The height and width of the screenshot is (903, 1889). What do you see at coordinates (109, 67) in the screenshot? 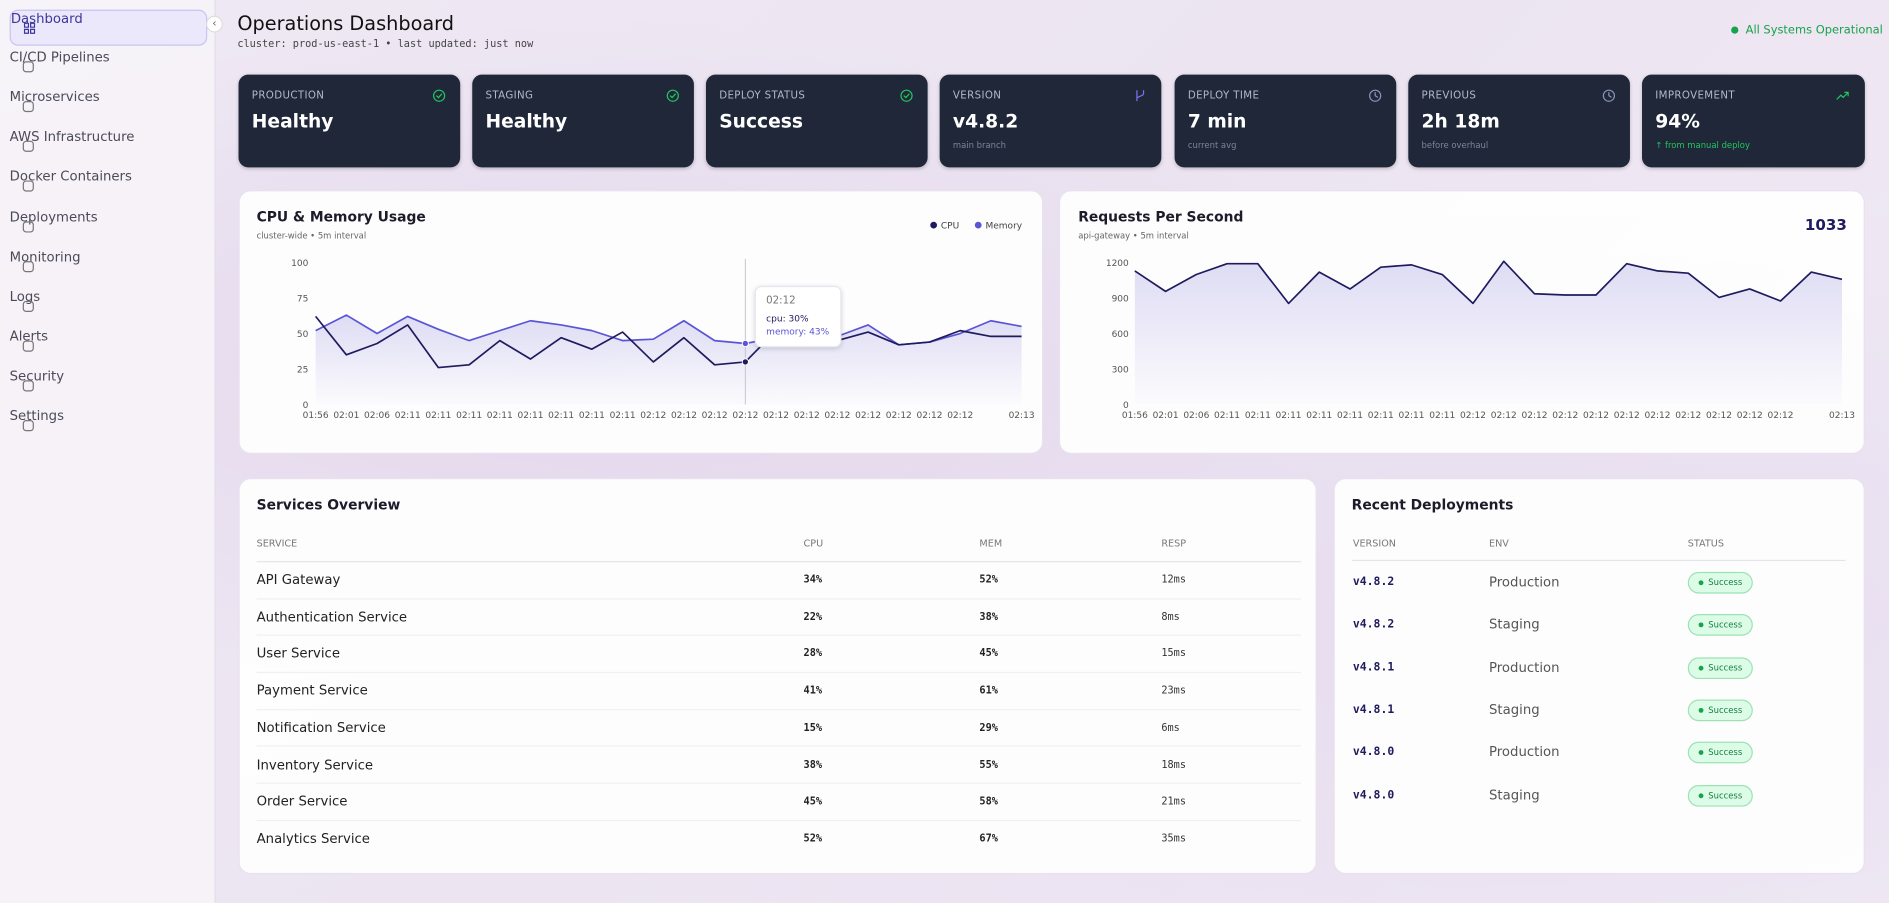
I see `nav-item: CI/CD Pipelines` at bounding box center [109, 67].